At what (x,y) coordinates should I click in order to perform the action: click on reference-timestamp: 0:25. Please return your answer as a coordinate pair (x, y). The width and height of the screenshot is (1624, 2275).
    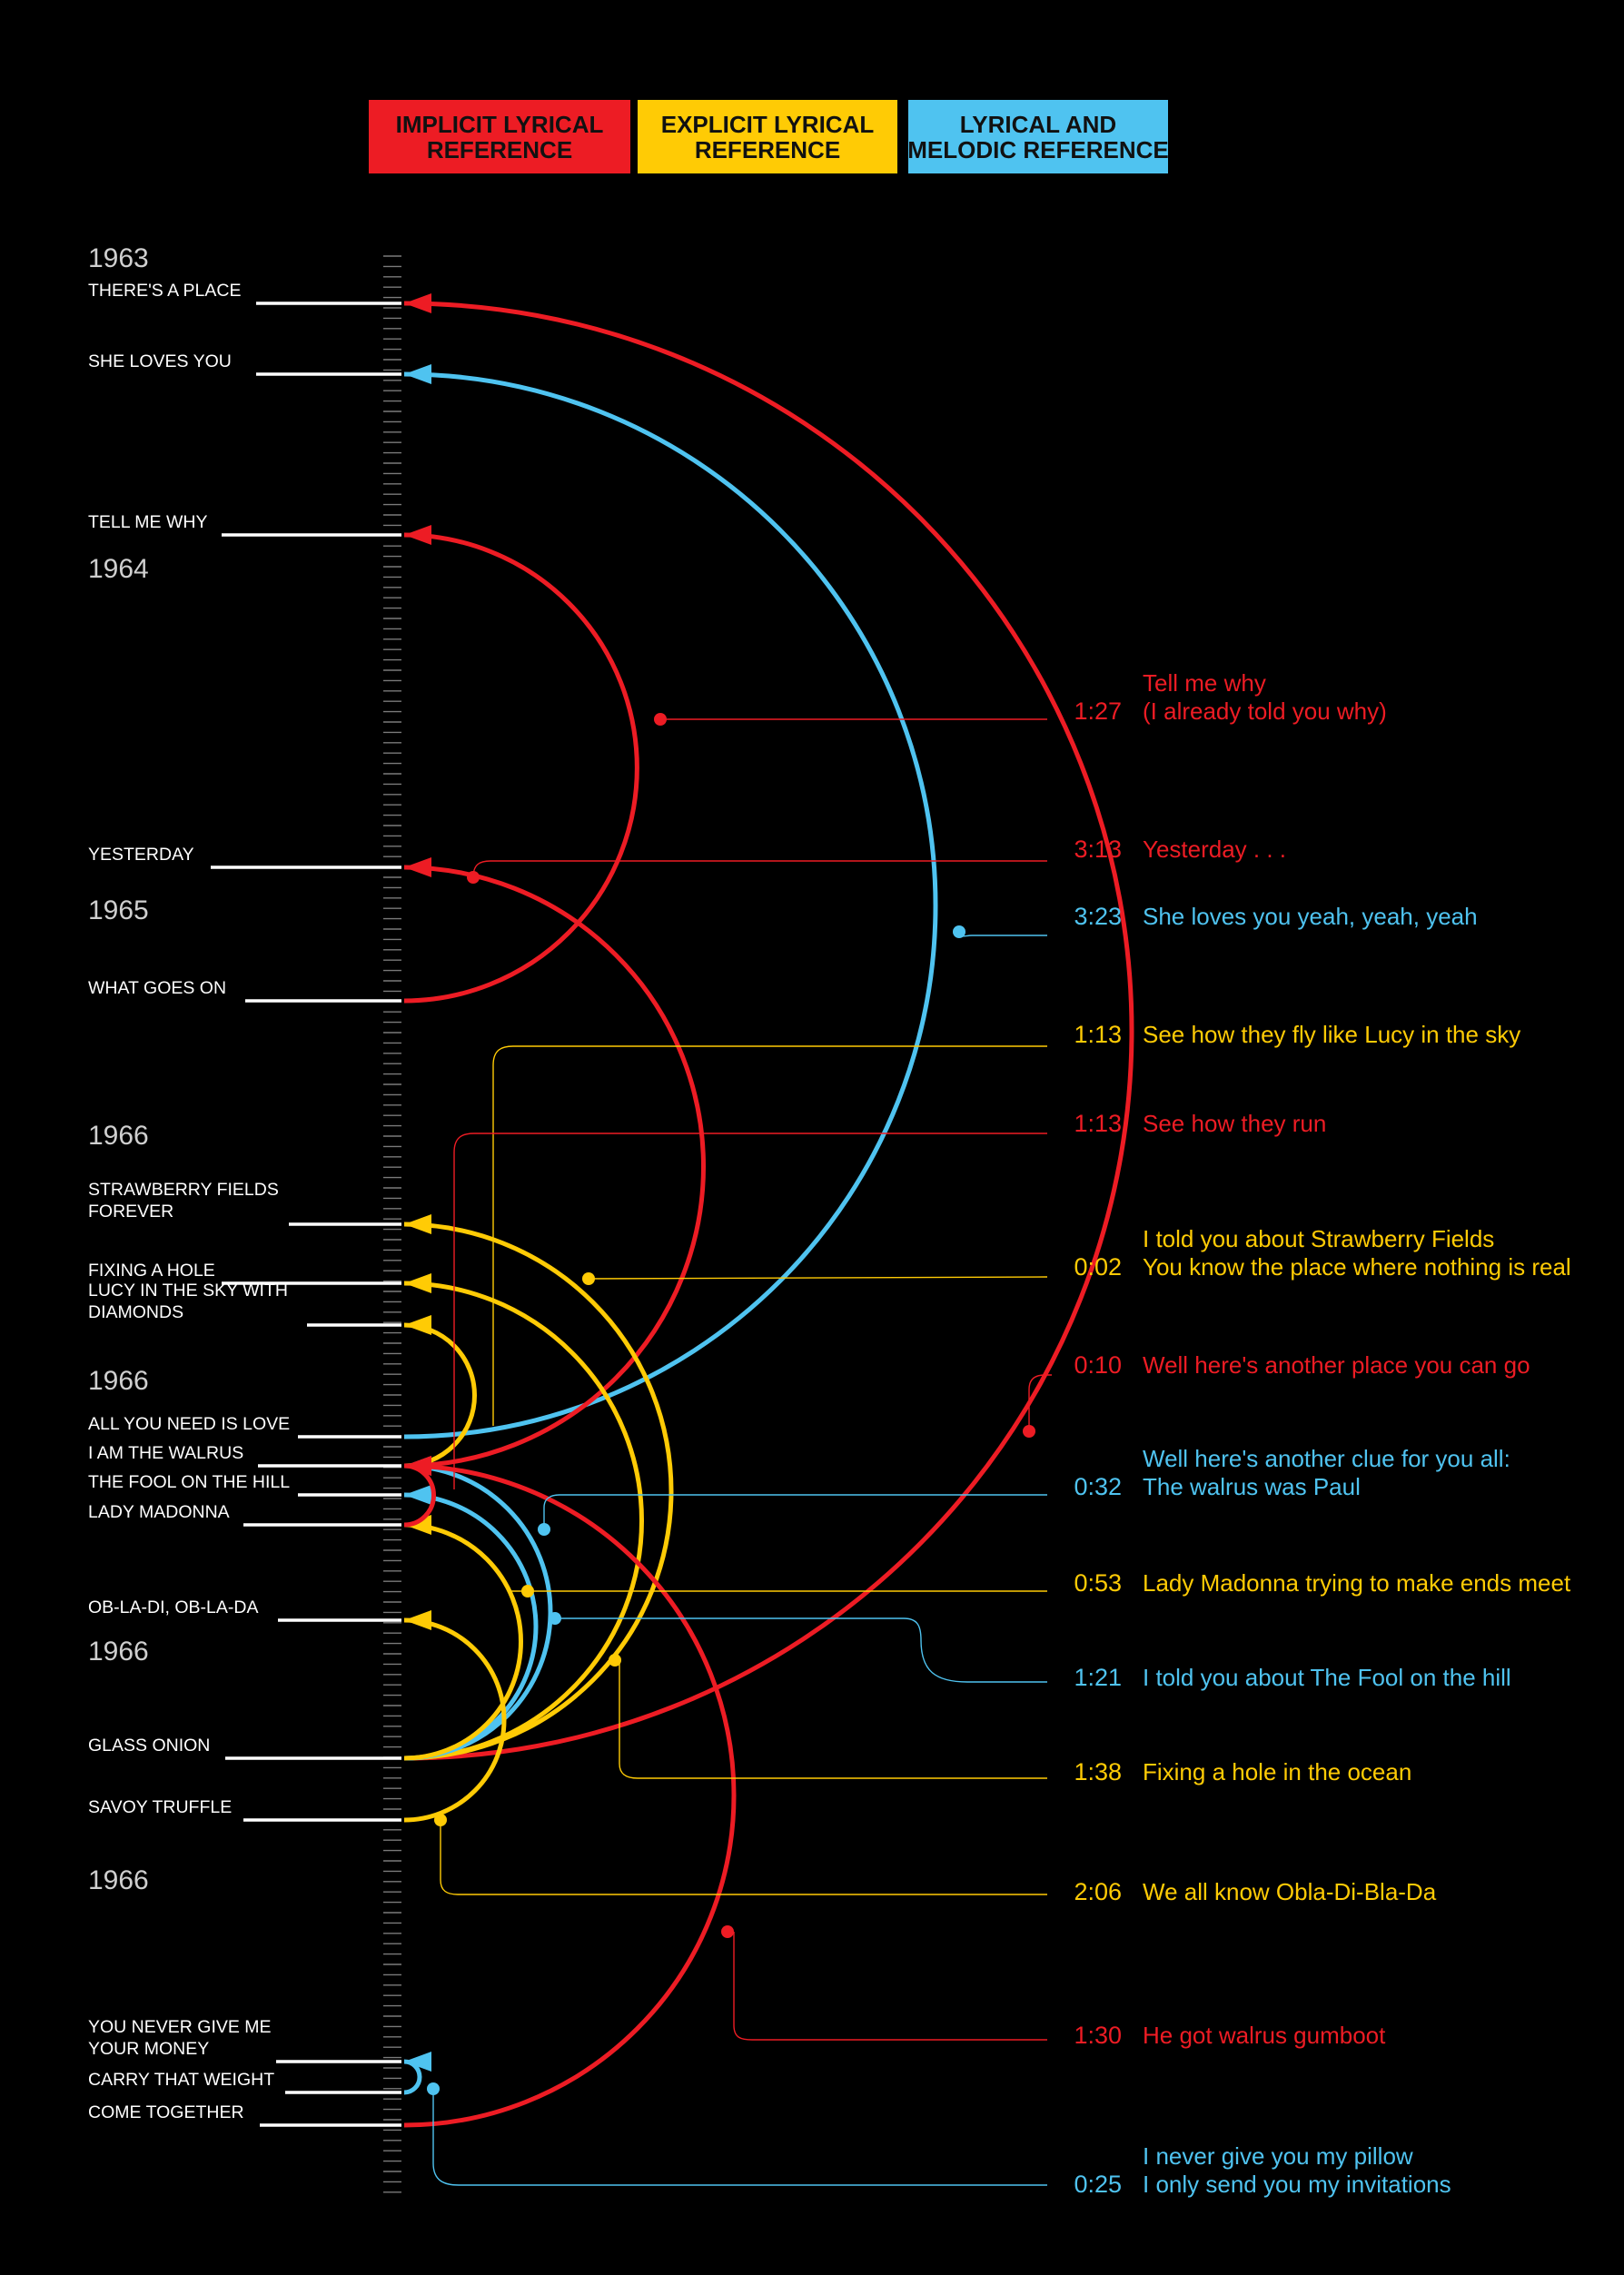
    Looking at the image, I should click on (1098, 2185).